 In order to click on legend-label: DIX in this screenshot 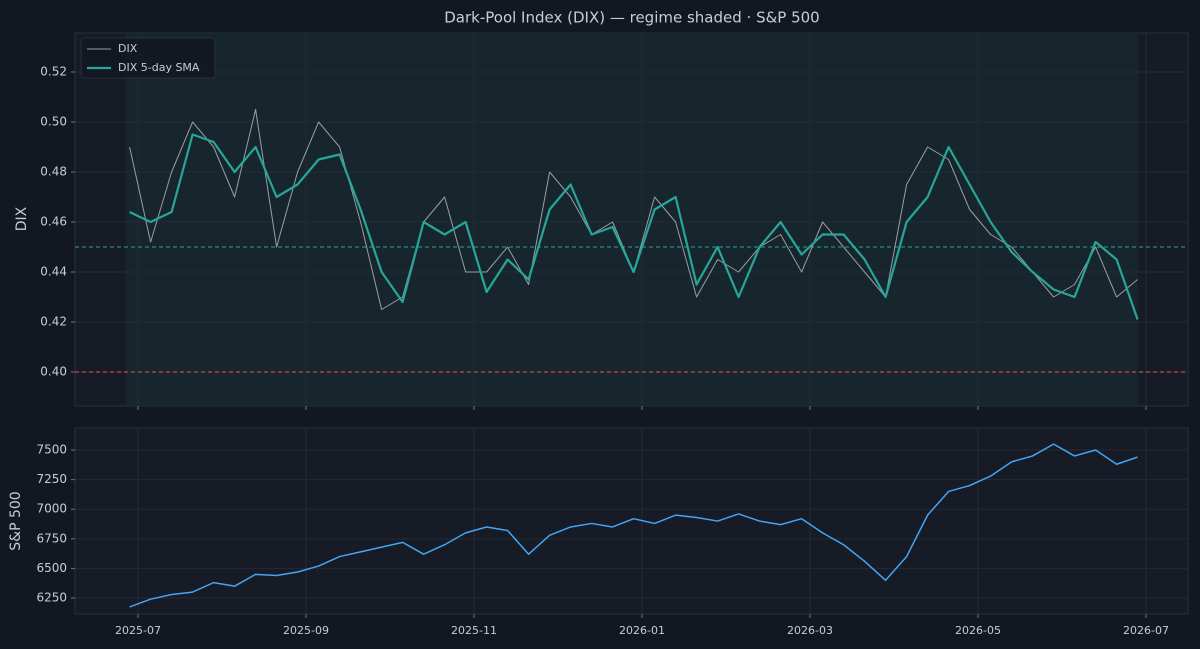, I will do `click(128, 48)`.